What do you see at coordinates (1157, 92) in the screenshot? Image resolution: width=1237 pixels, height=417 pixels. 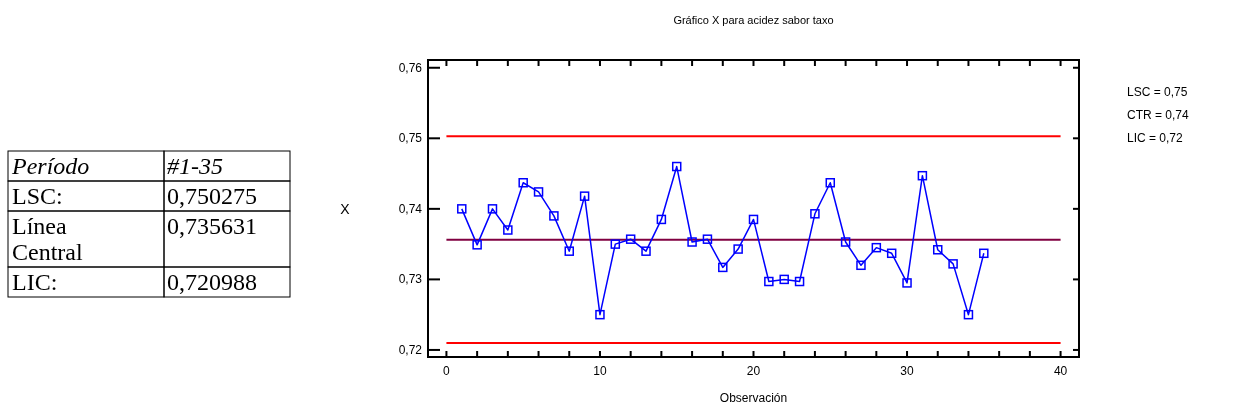 I see `text: LSC = 0,75` at bounding box center [1157, 92].